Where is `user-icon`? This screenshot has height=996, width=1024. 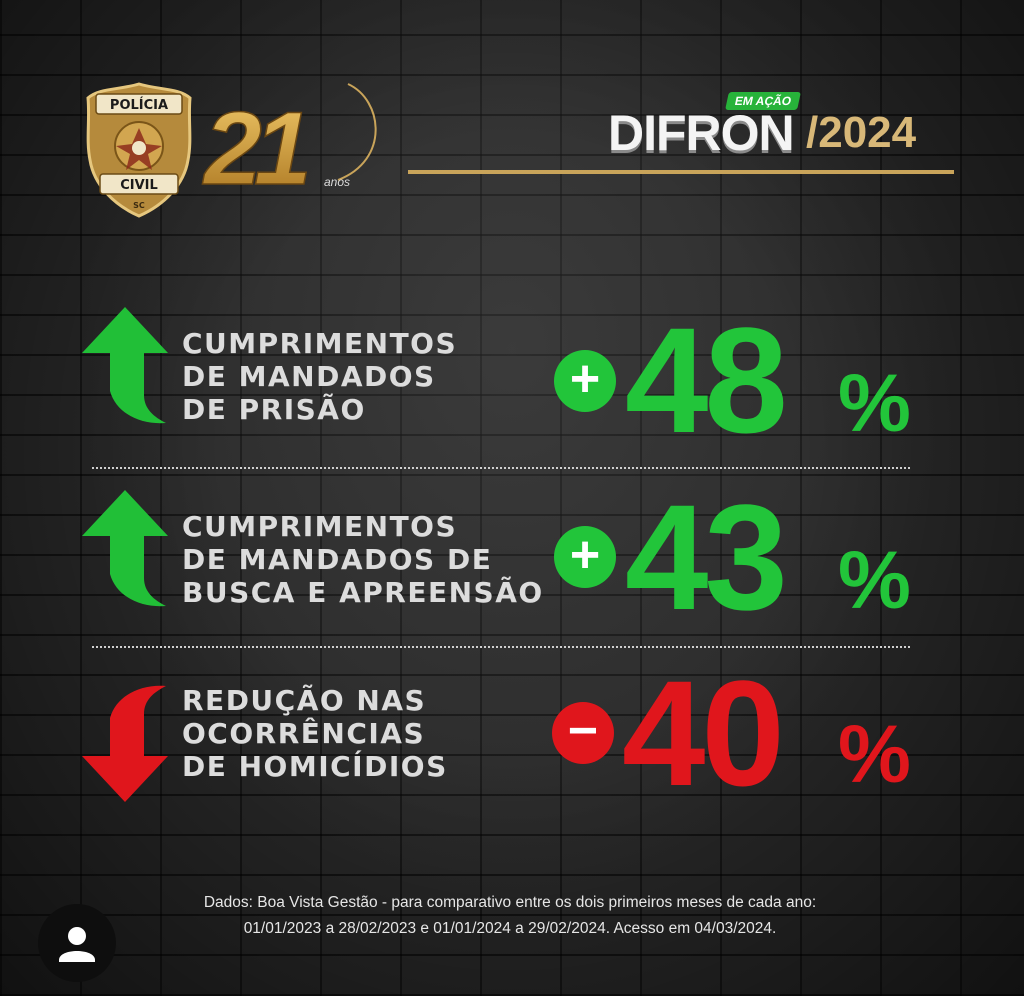 user-icon is located at coordinates (77, 944).